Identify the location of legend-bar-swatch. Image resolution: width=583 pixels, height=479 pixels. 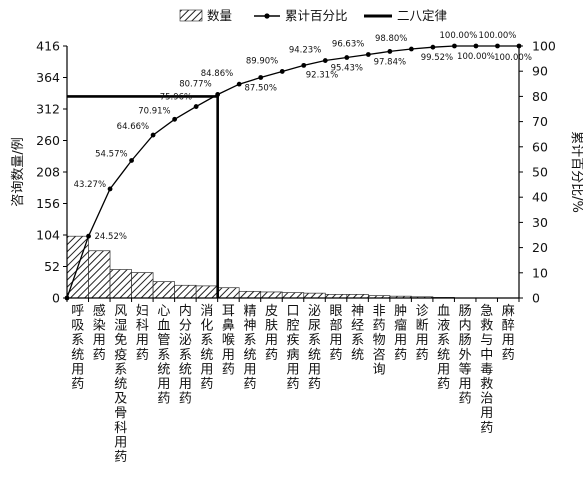
(191, 15).